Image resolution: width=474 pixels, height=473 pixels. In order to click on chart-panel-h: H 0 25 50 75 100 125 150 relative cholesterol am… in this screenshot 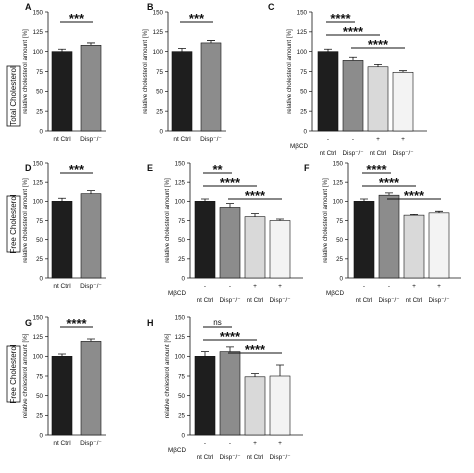, I will do `click(225, 387)`.